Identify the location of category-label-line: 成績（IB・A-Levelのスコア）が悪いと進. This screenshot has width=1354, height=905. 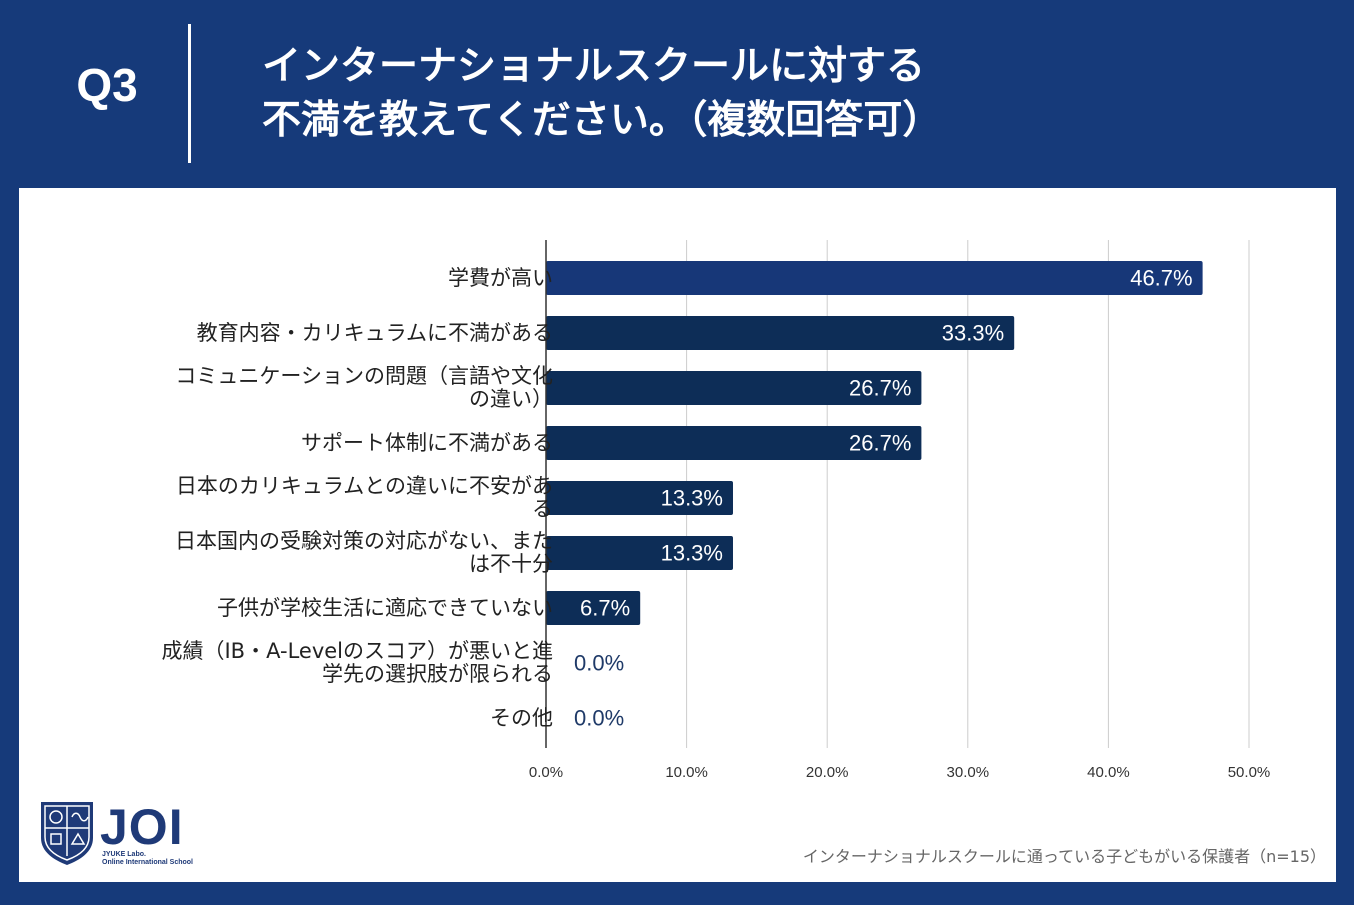
(357, 651).